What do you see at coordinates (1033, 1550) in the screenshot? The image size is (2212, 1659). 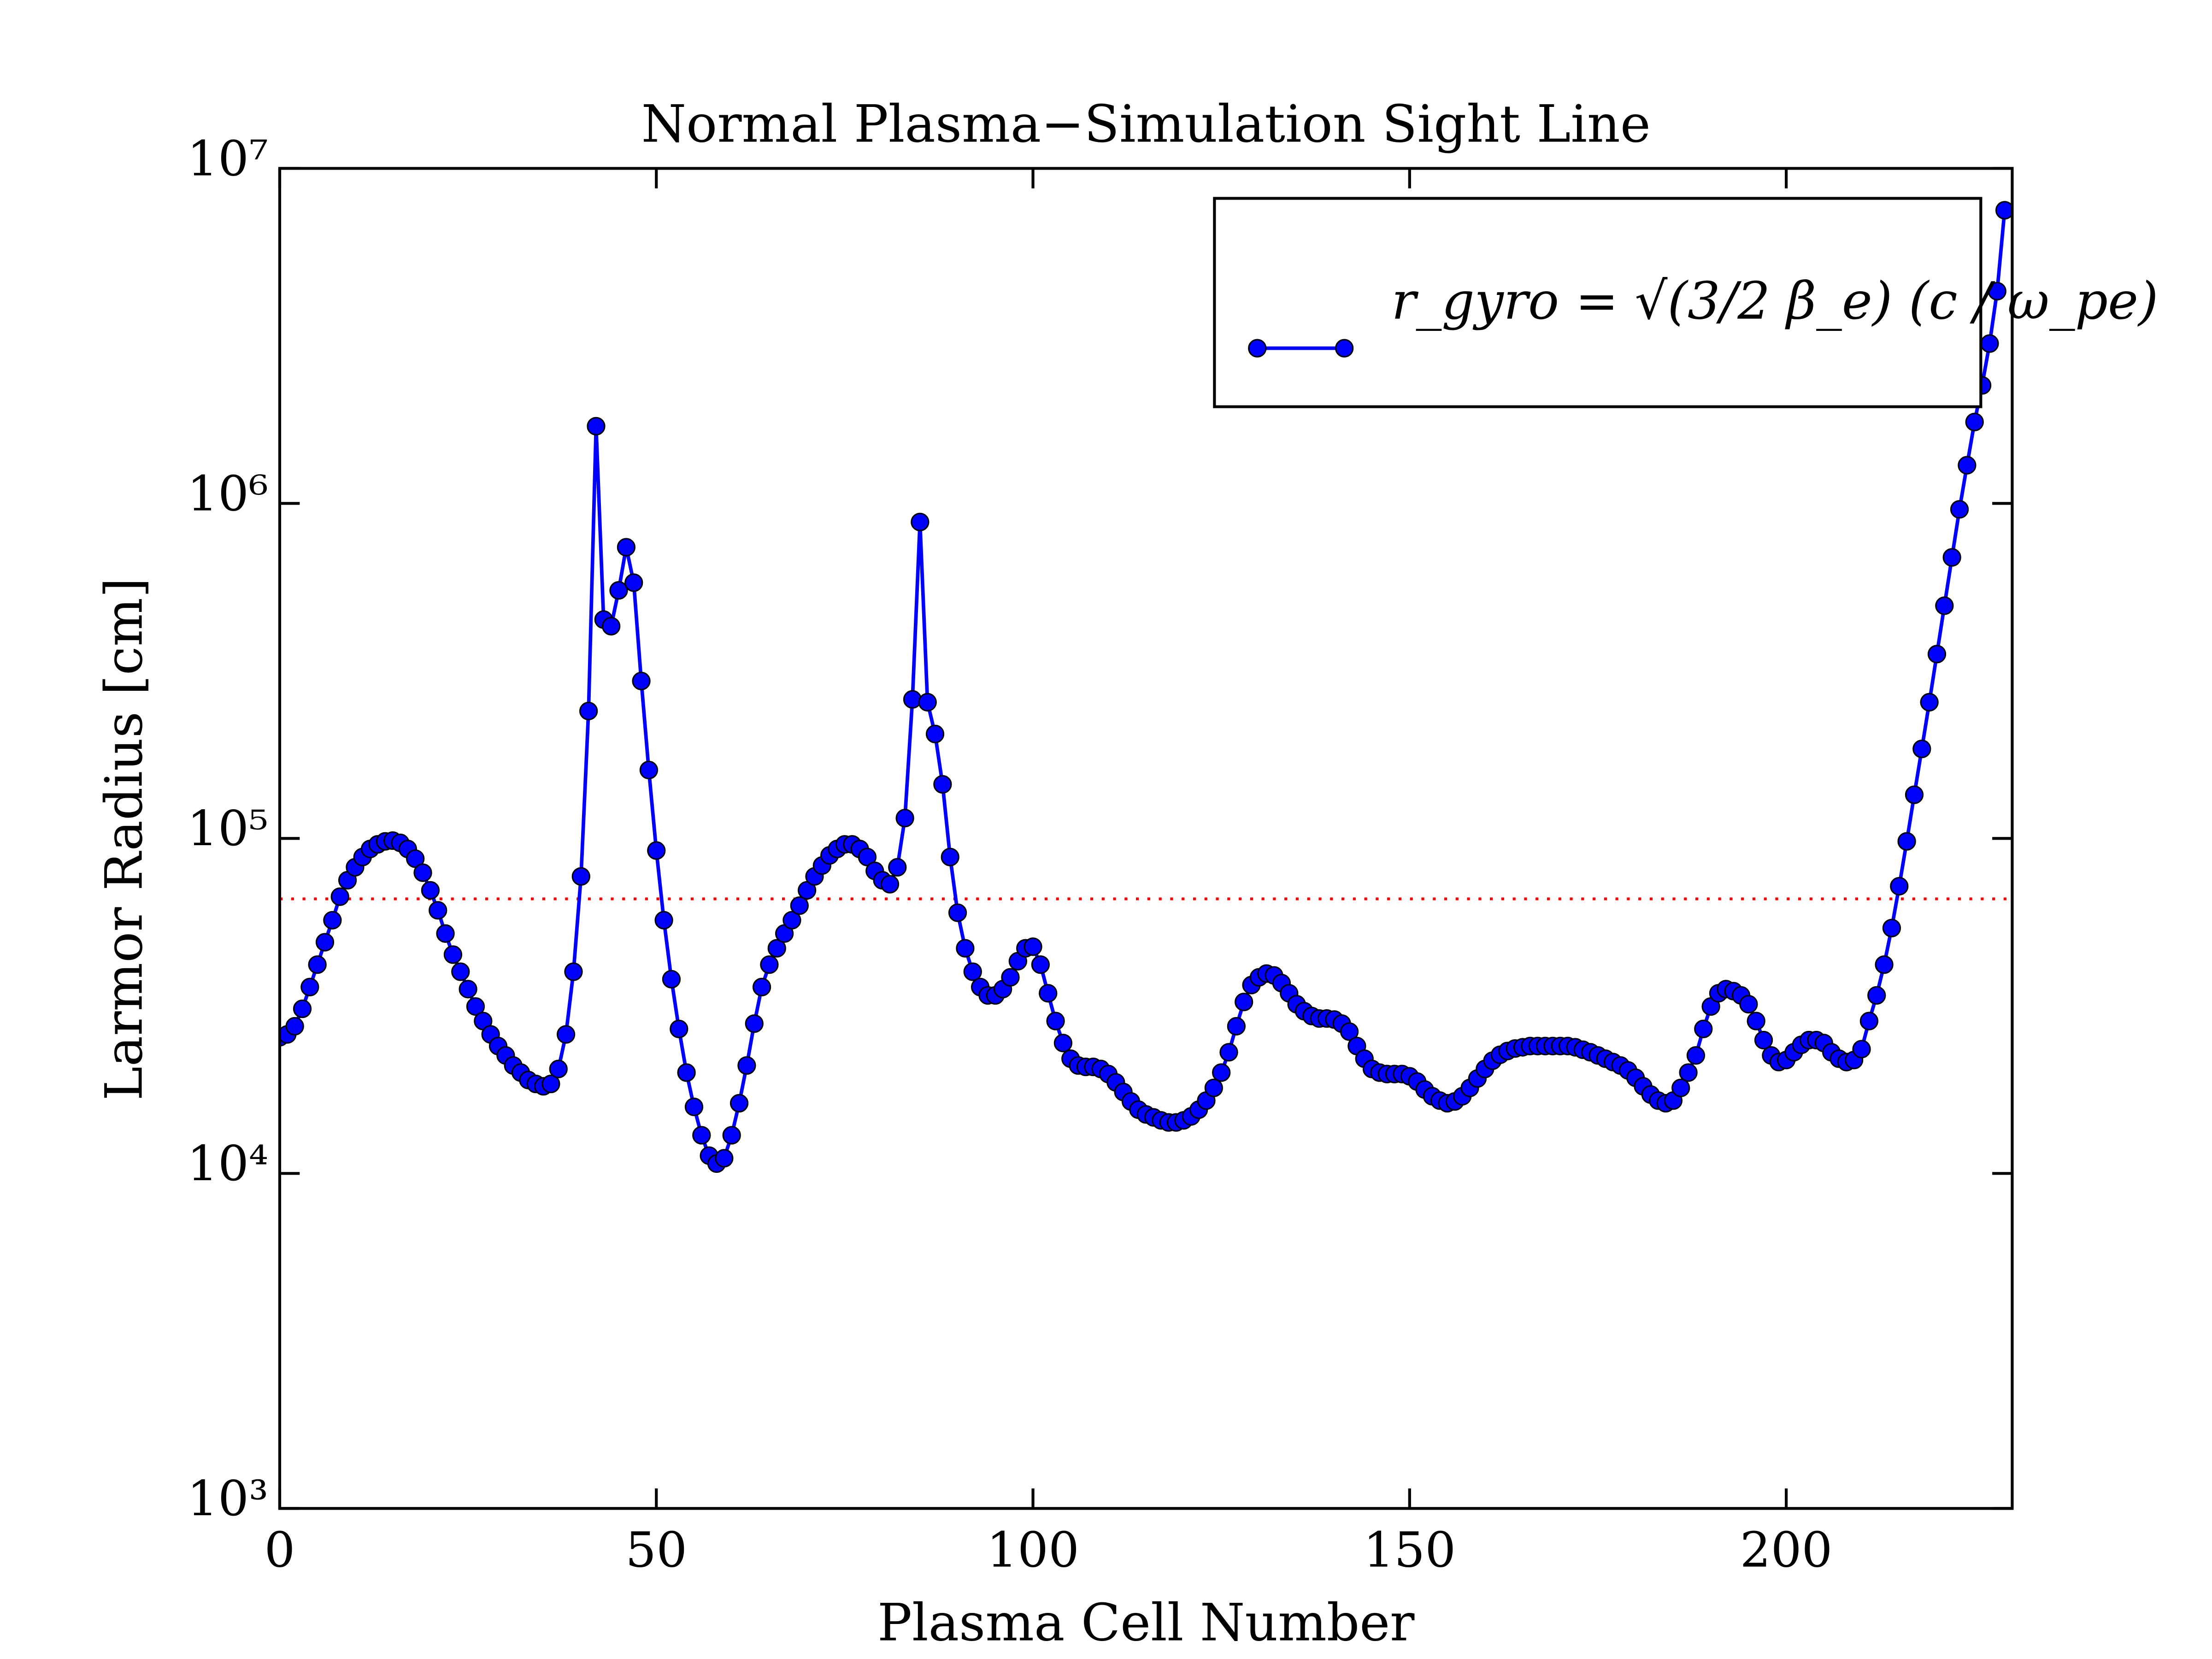 I see `x-tick-label: 100` at bounding box center [1033, 1550].